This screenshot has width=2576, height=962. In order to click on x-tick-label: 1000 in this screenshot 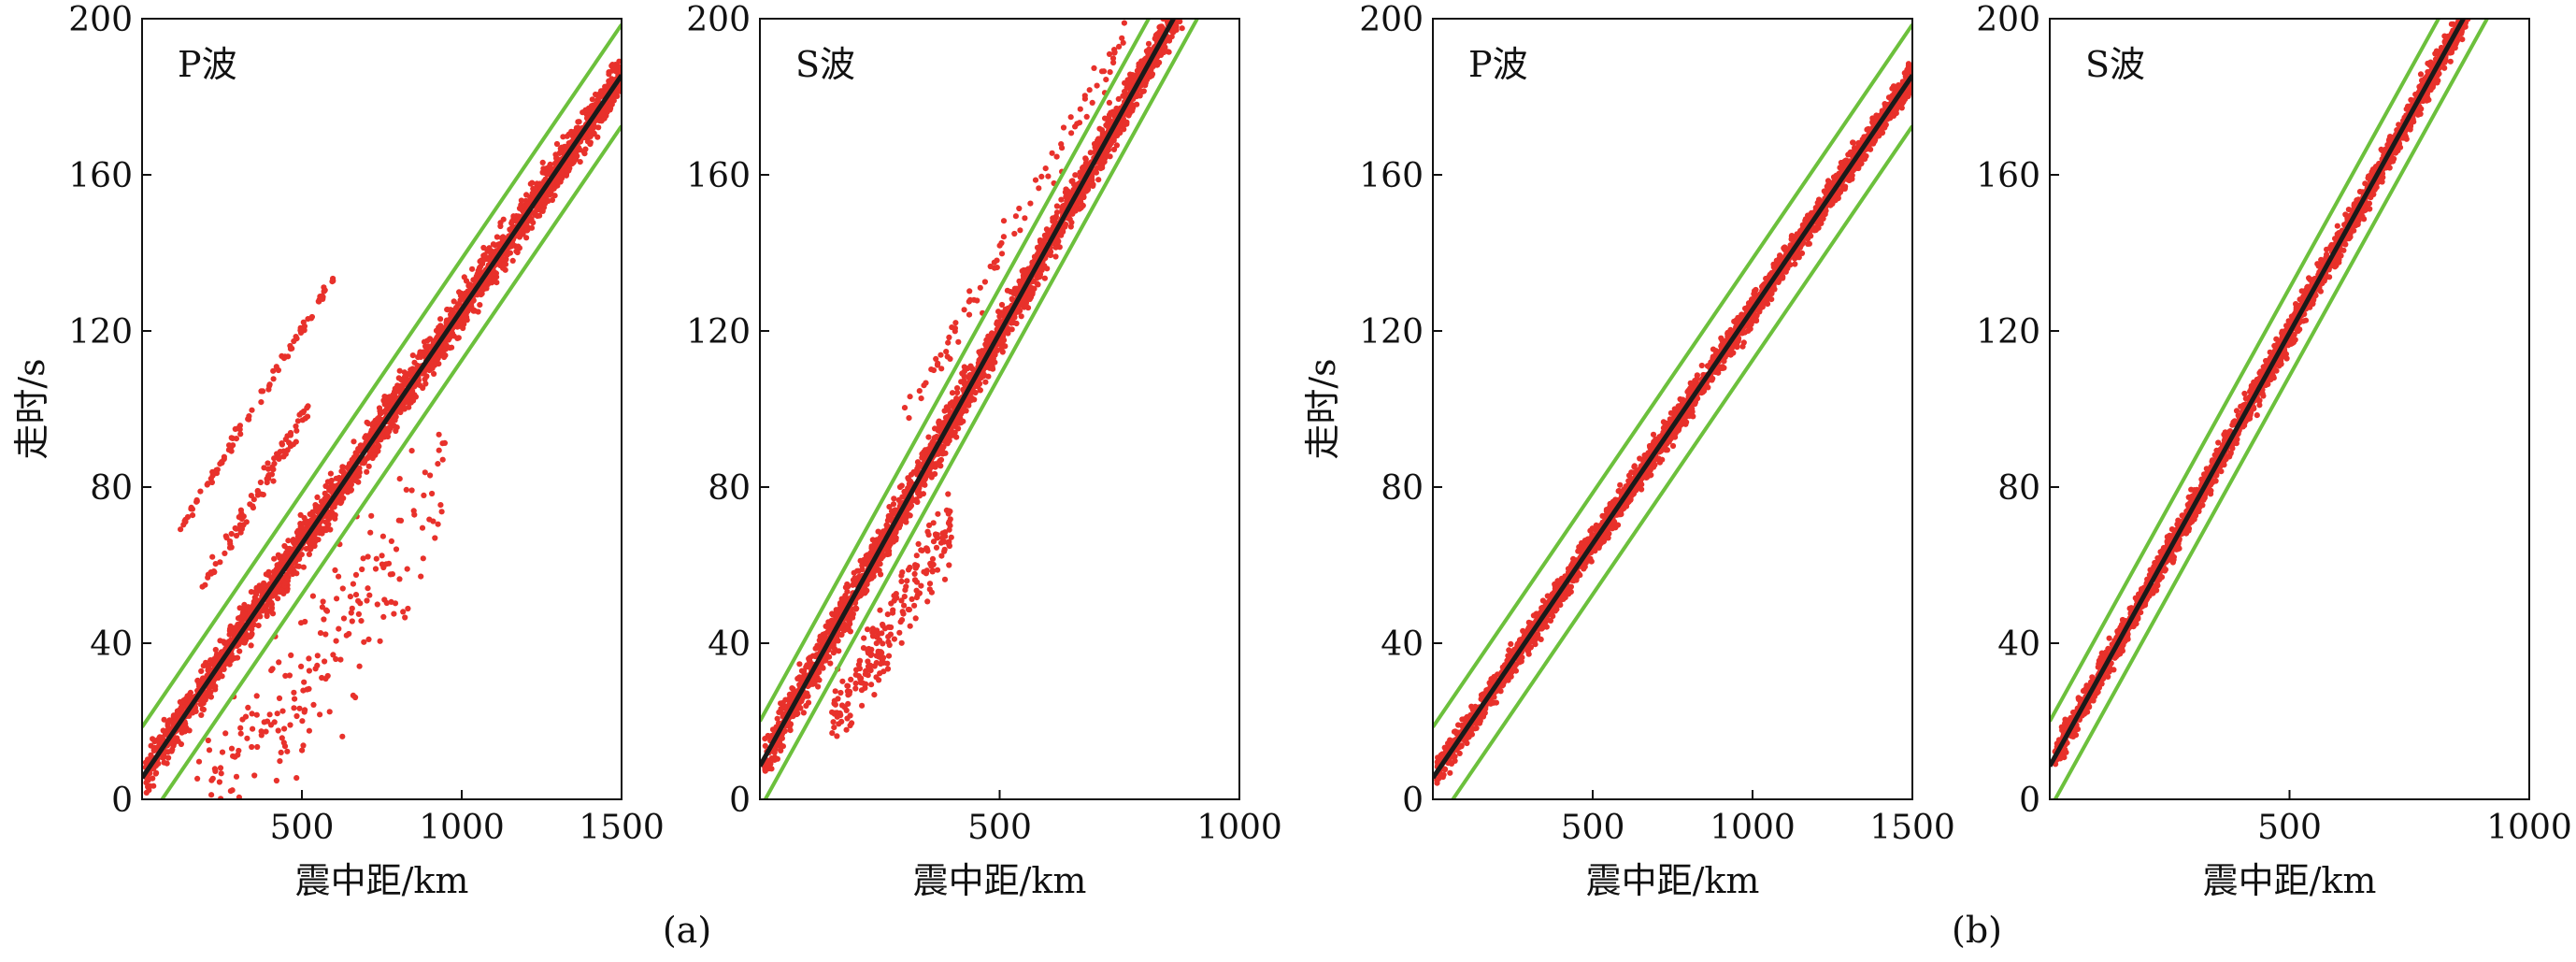, I will do `click(462, 828)`.